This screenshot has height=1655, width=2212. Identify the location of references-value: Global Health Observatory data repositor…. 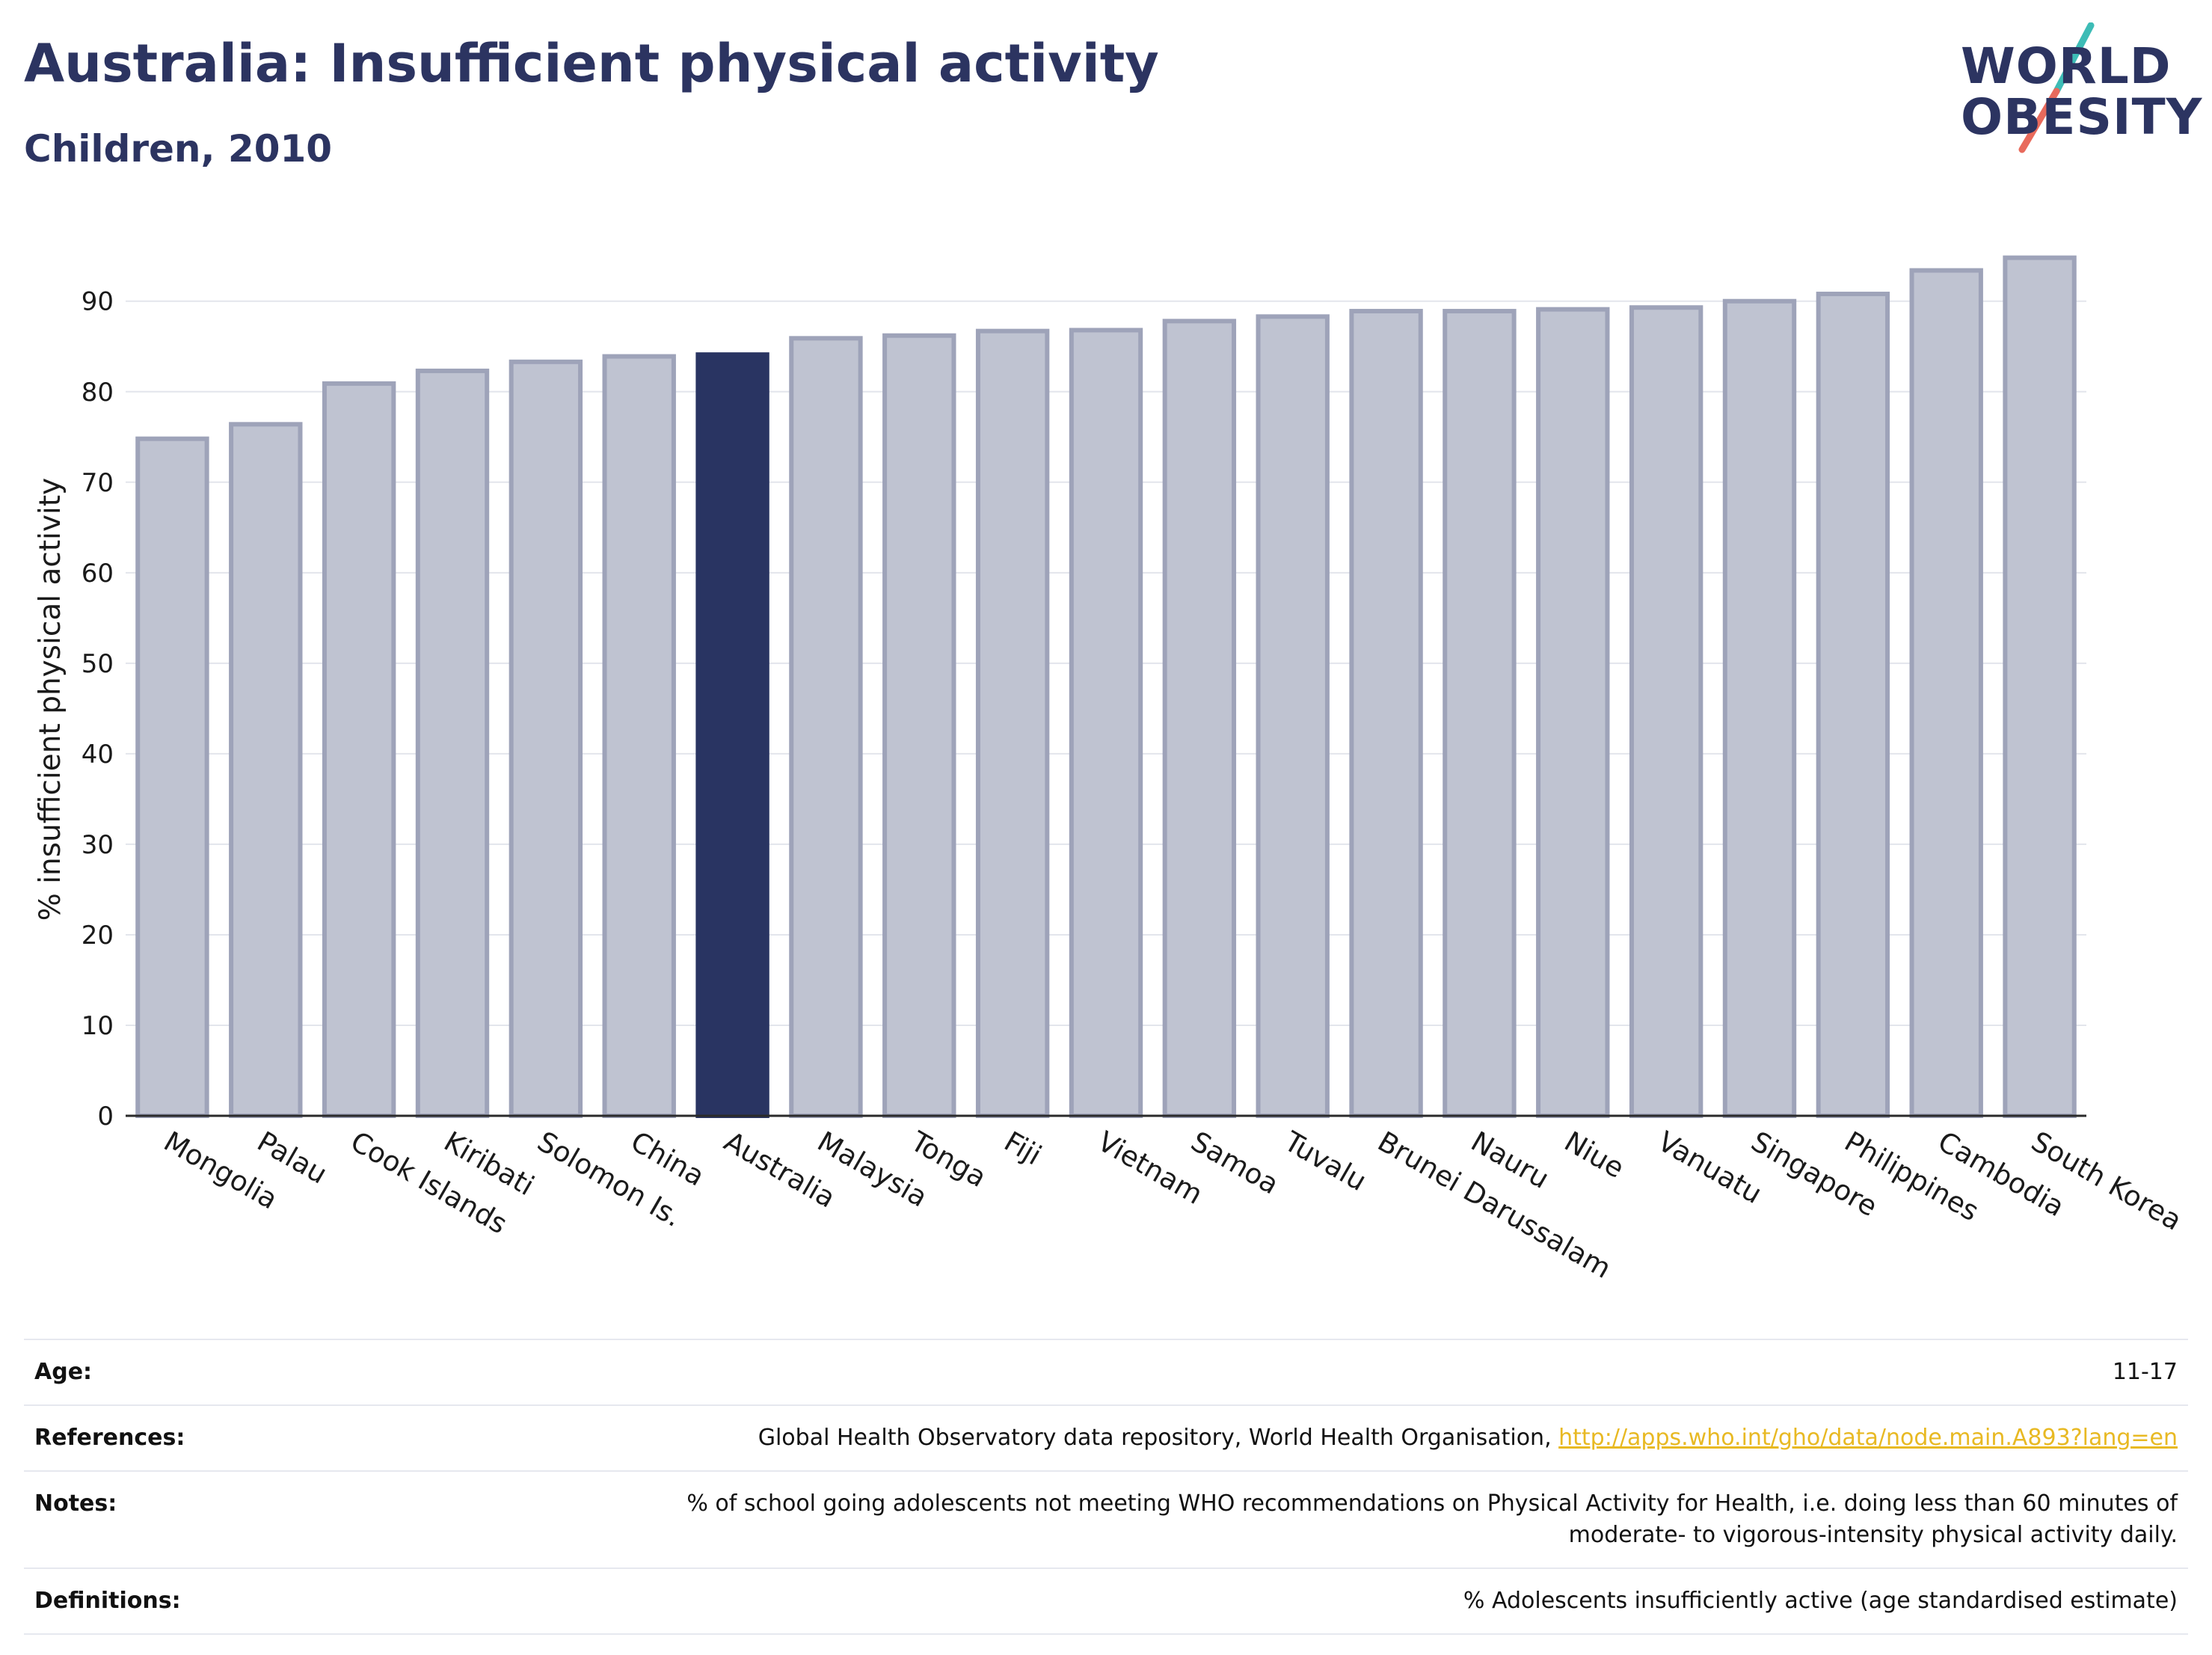
(1468, 1438).